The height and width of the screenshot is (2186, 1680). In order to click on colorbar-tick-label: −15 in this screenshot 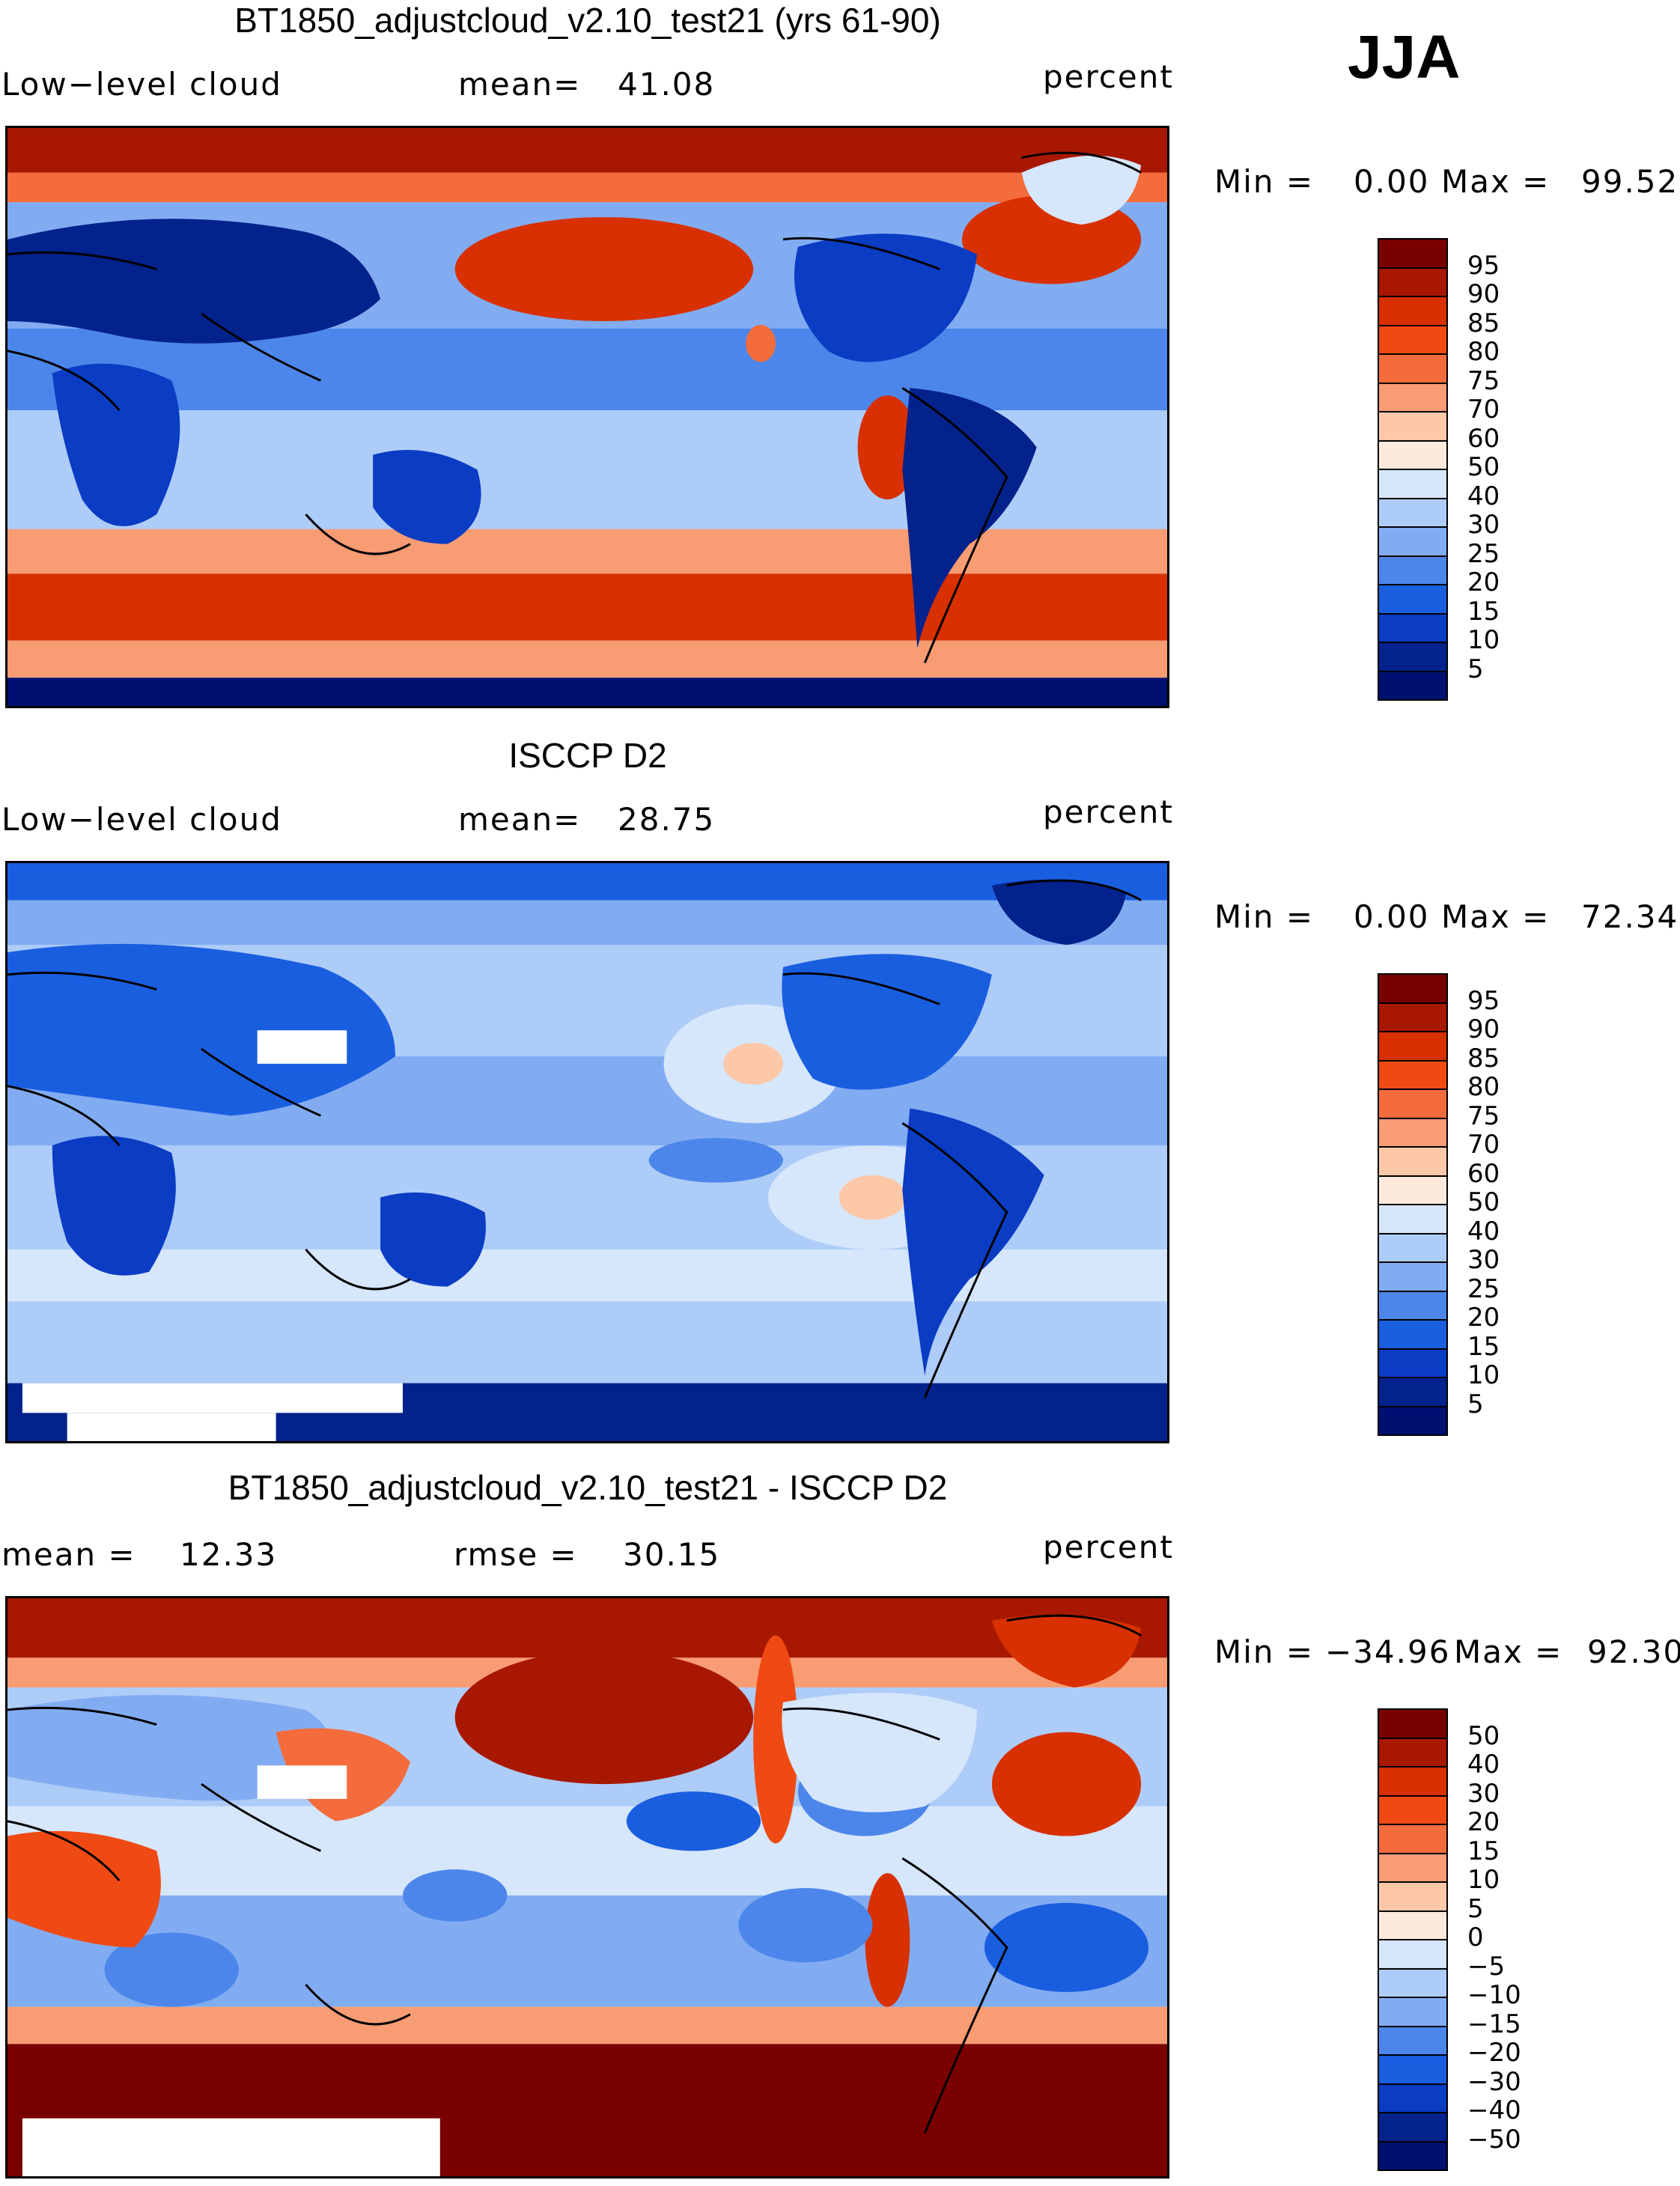, I will do `click(1494, 2024)`.